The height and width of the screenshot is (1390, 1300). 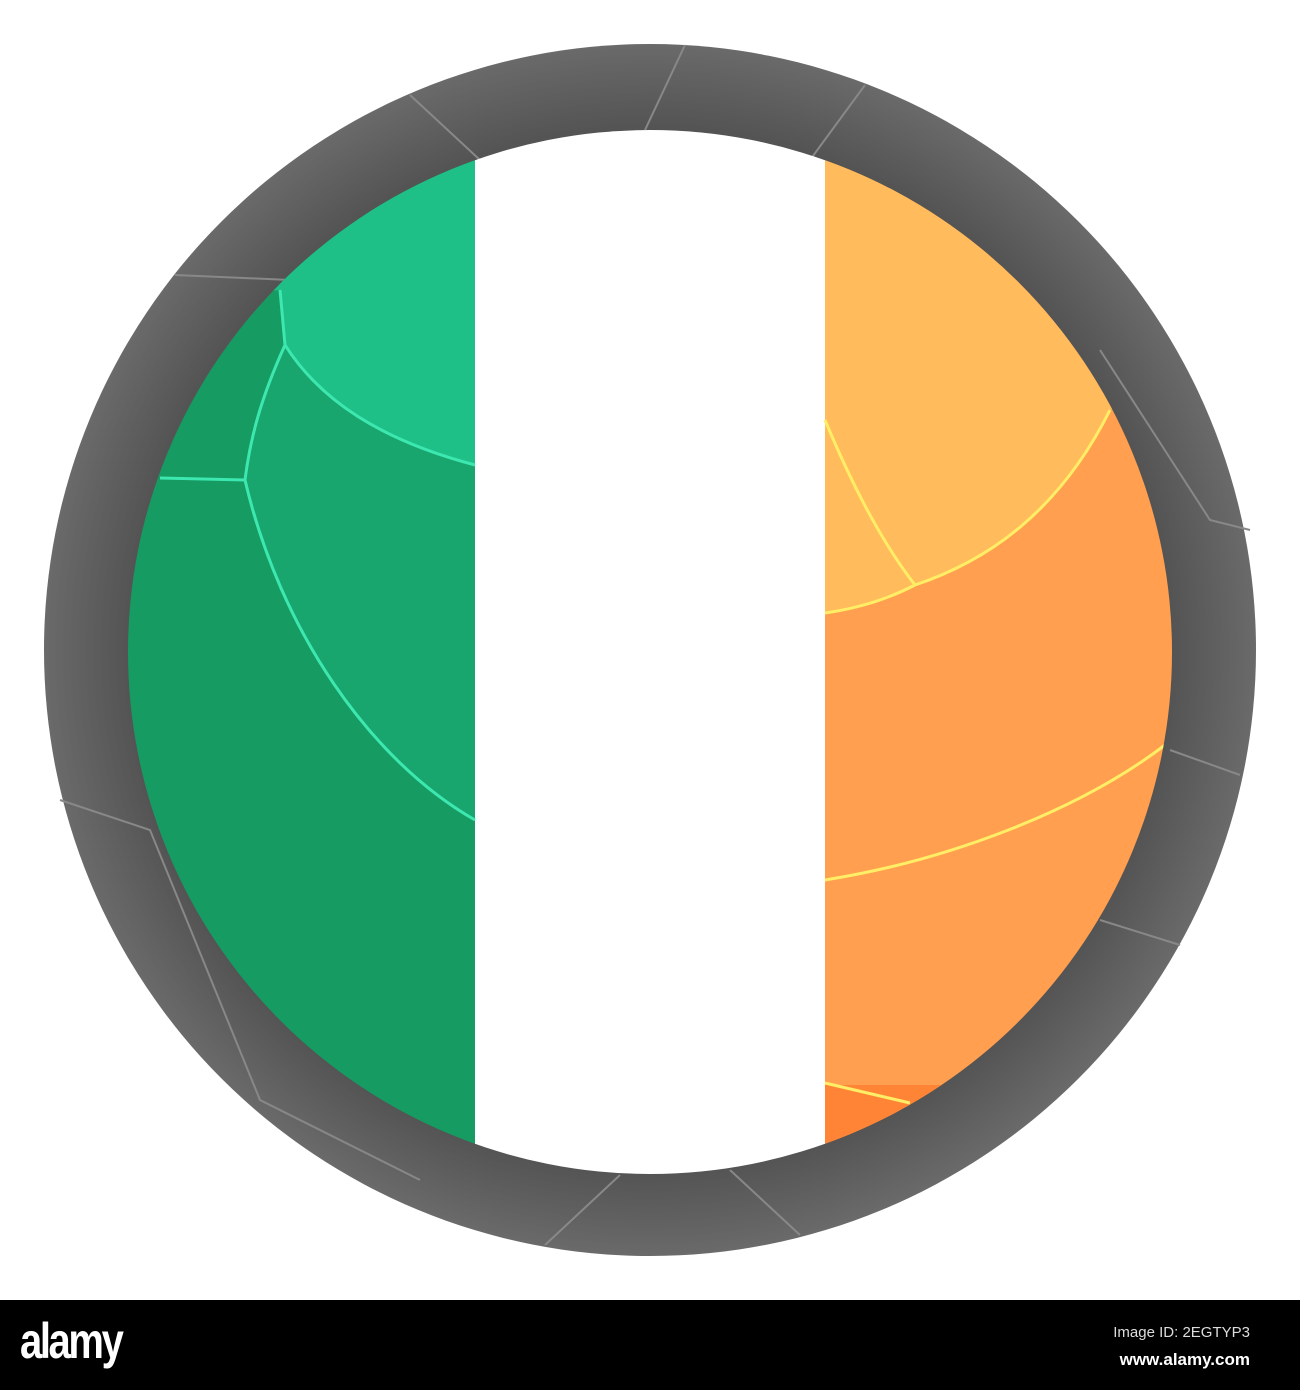 I want to click on site-url: www.alamy.com, so click(x=1184, y=1359).